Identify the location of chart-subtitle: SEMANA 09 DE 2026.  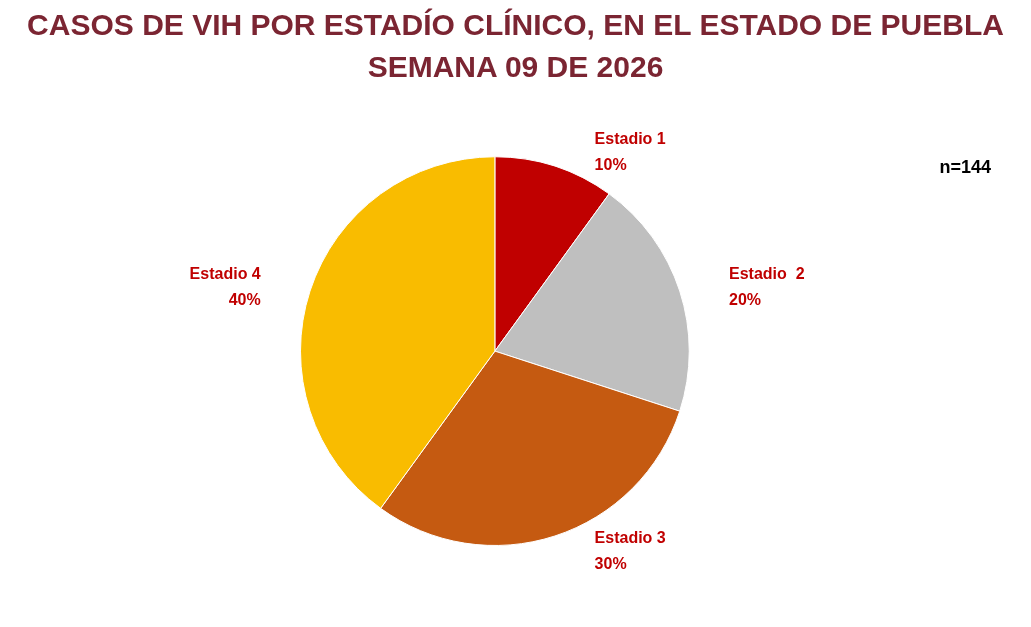
(515, 66).